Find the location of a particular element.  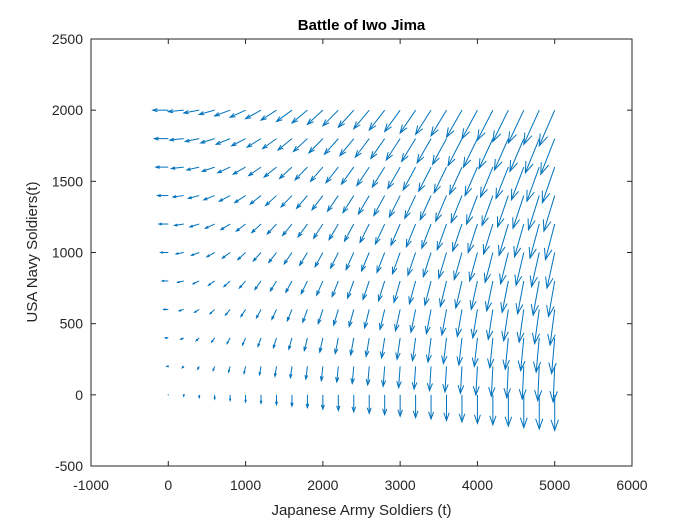

y-tick-label: 2500 is located at coordinates (67, 39).